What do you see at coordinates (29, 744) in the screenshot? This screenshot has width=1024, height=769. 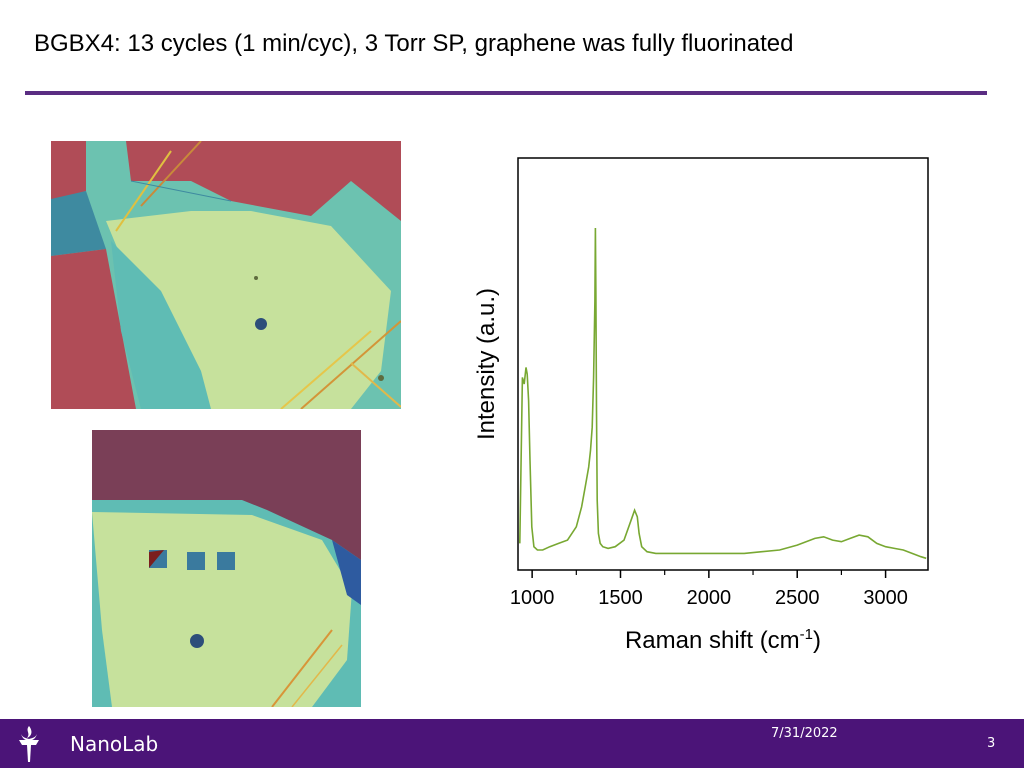 I see `torch-icon` at bounding box center [29, 744].